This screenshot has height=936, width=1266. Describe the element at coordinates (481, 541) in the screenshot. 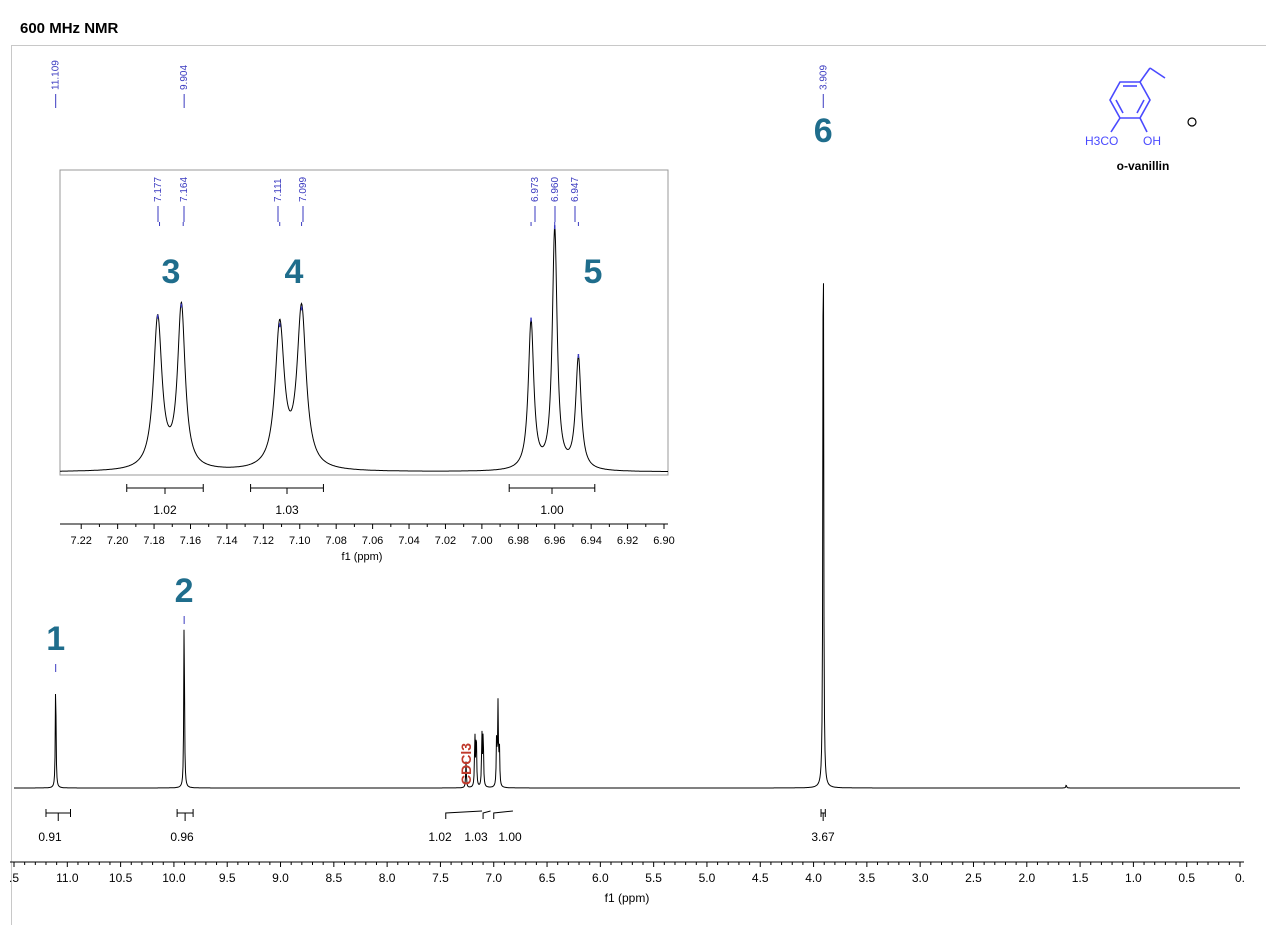

I see `inset-x-tick-label: 7.00` at that location.